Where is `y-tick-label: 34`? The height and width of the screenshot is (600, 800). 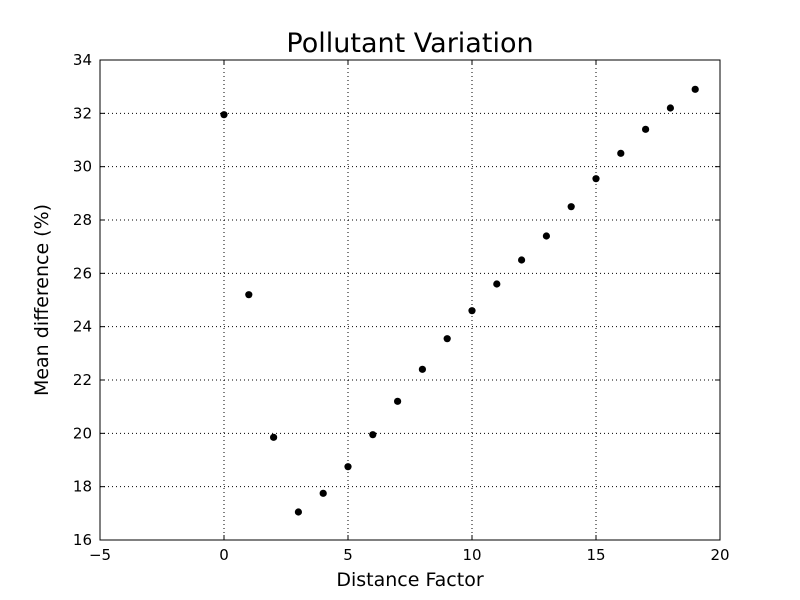 y-tick-label: 34 is located at coordinates (82, 60).